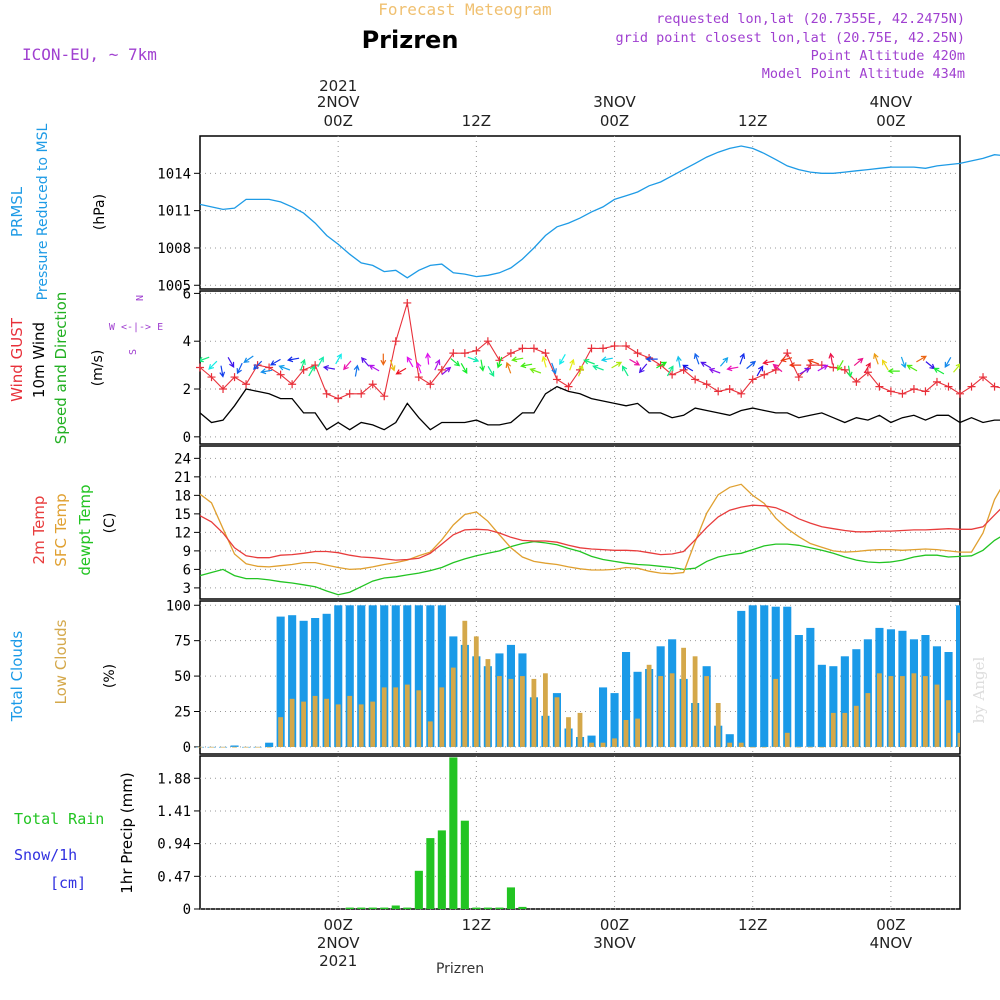 The height and width of the screenshot is (1000, 1000). I want to click on bottom-hour-label: 12Z, so click(476, 925).